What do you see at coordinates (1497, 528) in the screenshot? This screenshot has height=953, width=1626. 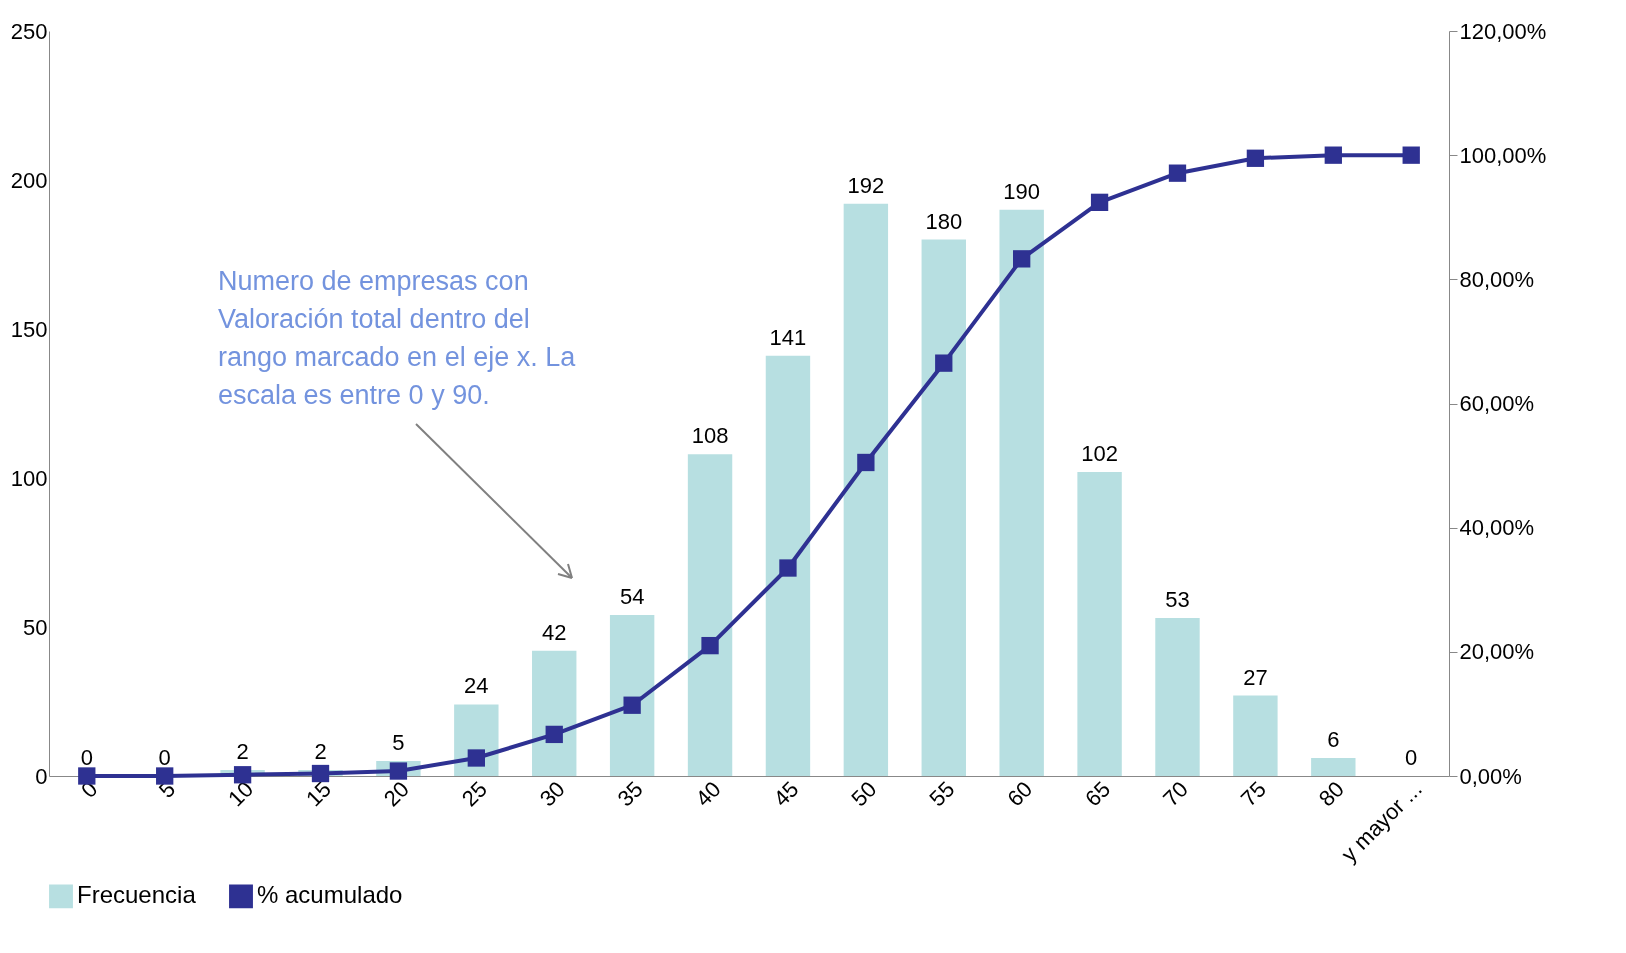 I see `y2-tick-label: 40,00%` at bounding box center [1497, 528].